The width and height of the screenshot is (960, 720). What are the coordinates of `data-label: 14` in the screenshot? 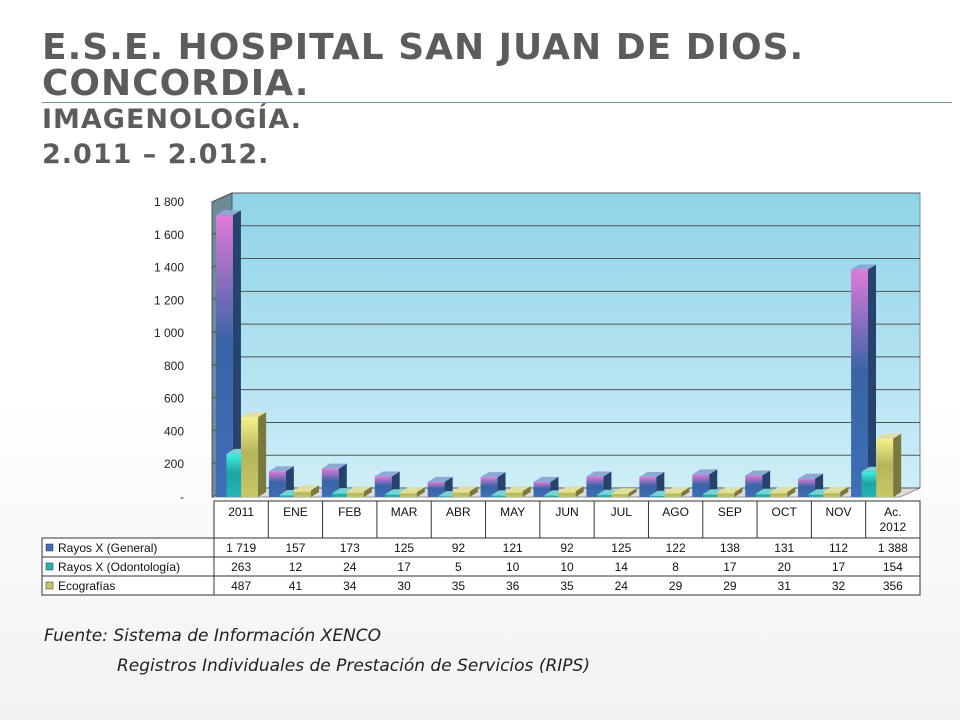 It's located at (622, 567).